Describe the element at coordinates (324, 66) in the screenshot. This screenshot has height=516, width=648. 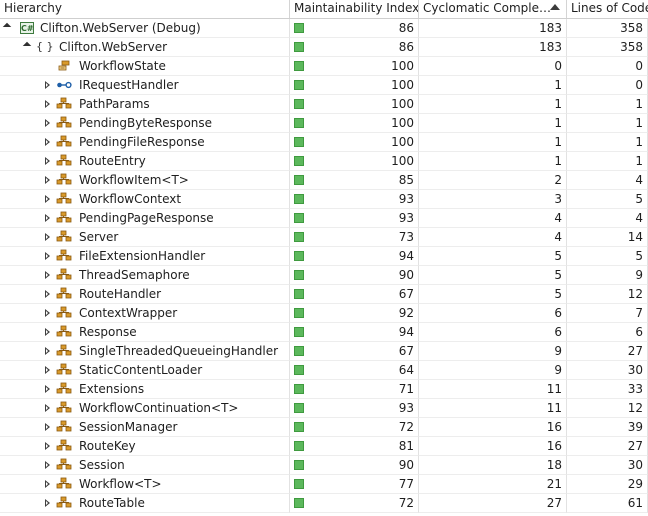
I see `table-row: WorkflowState 100 0 0` at that location.